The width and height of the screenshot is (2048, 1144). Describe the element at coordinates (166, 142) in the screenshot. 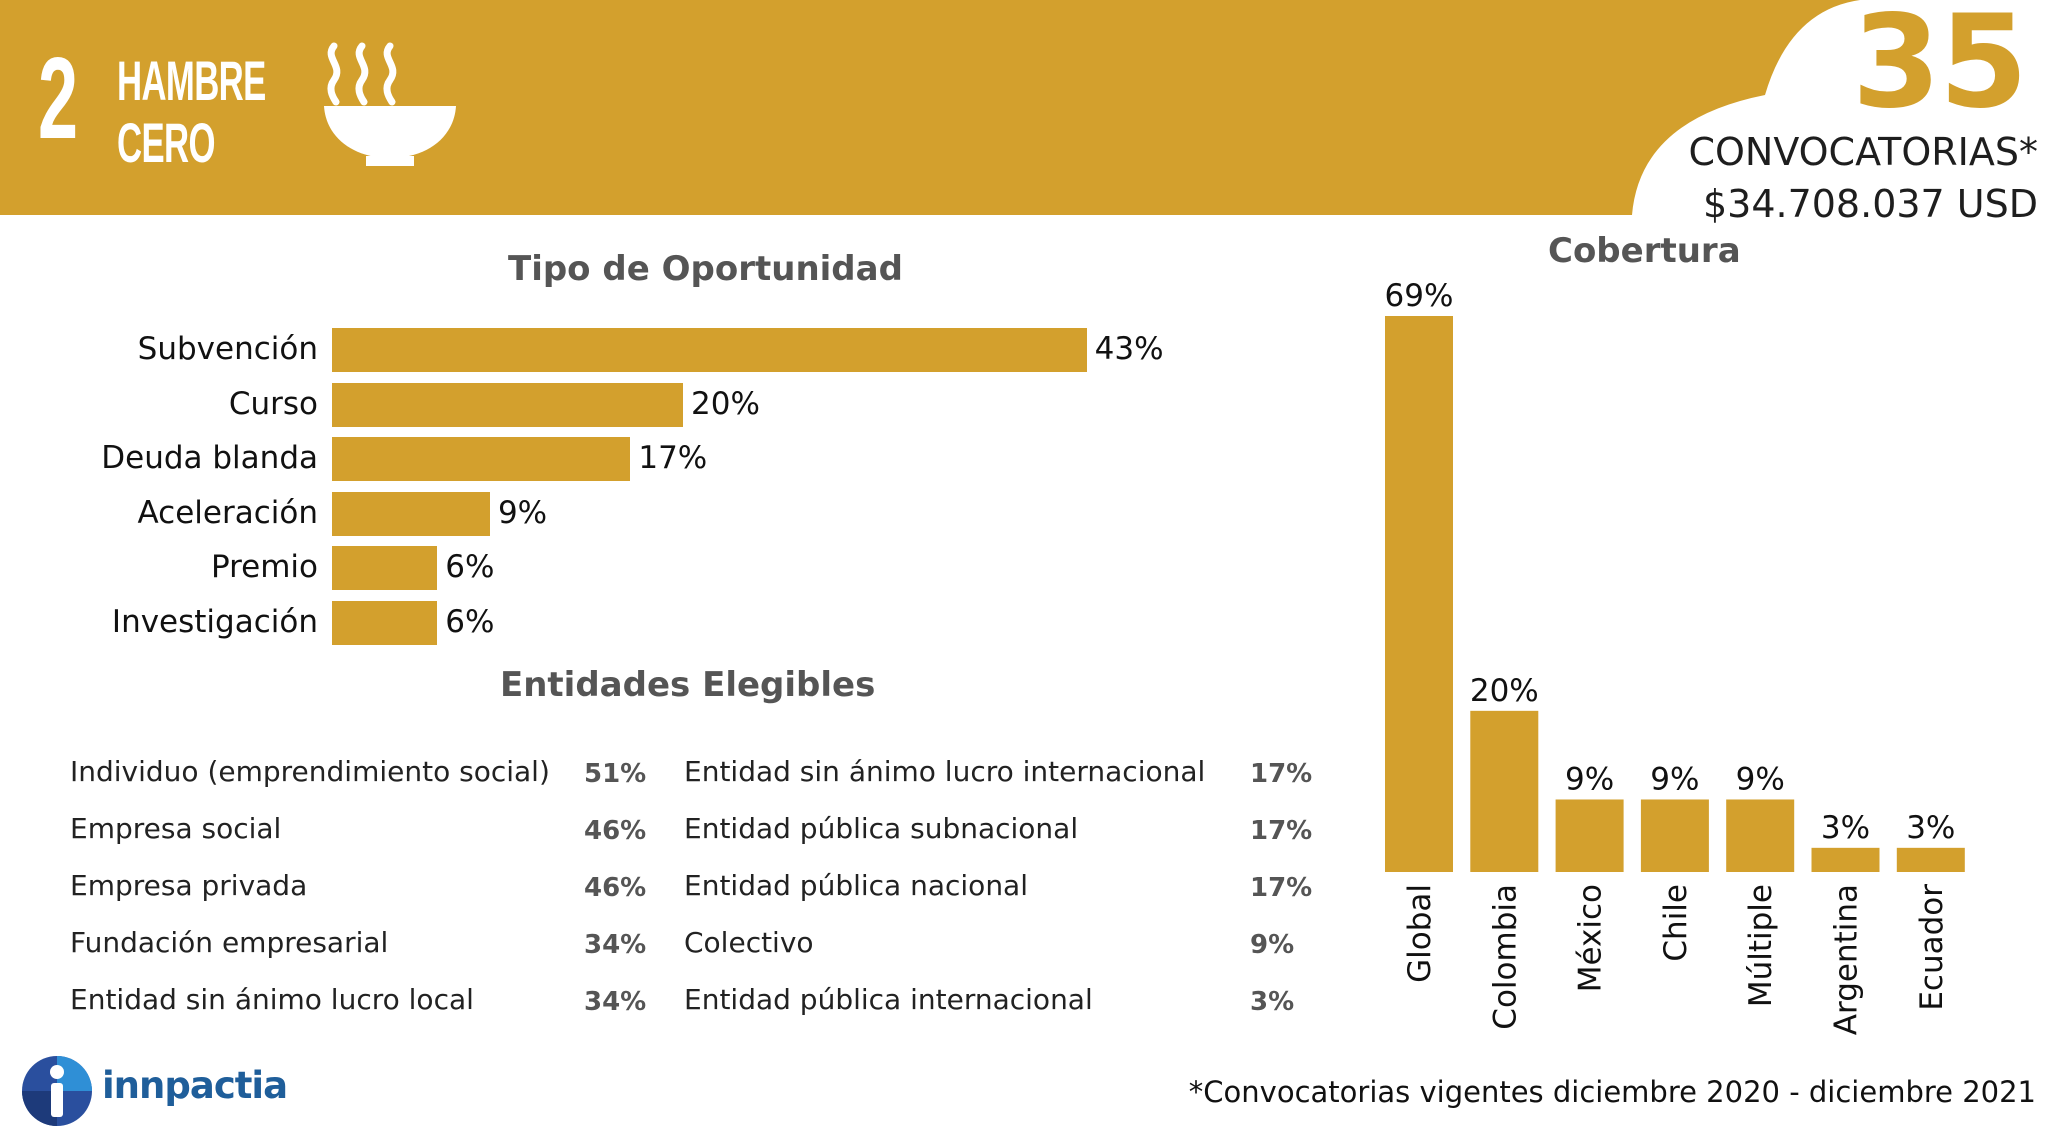

I see `sdg-title-line2: CERO` at that location.